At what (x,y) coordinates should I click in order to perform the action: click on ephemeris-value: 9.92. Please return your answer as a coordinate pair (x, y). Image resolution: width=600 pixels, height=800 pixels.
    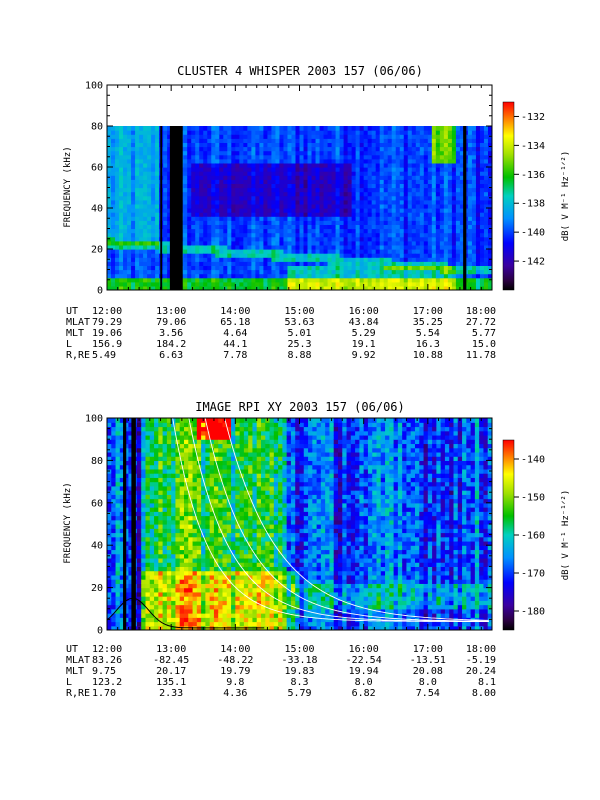
    Looking at the image, I should click on (364, 355).